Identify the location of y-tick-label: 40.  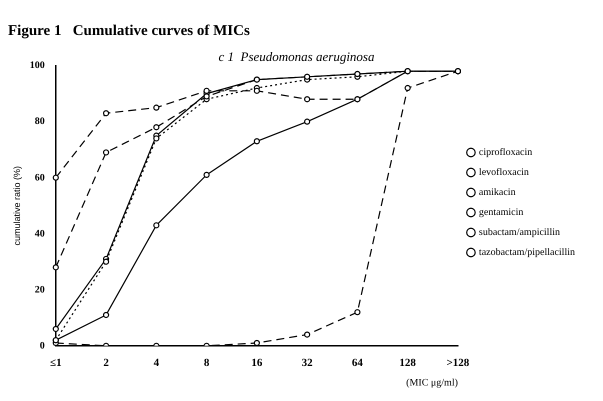
(39, 234).